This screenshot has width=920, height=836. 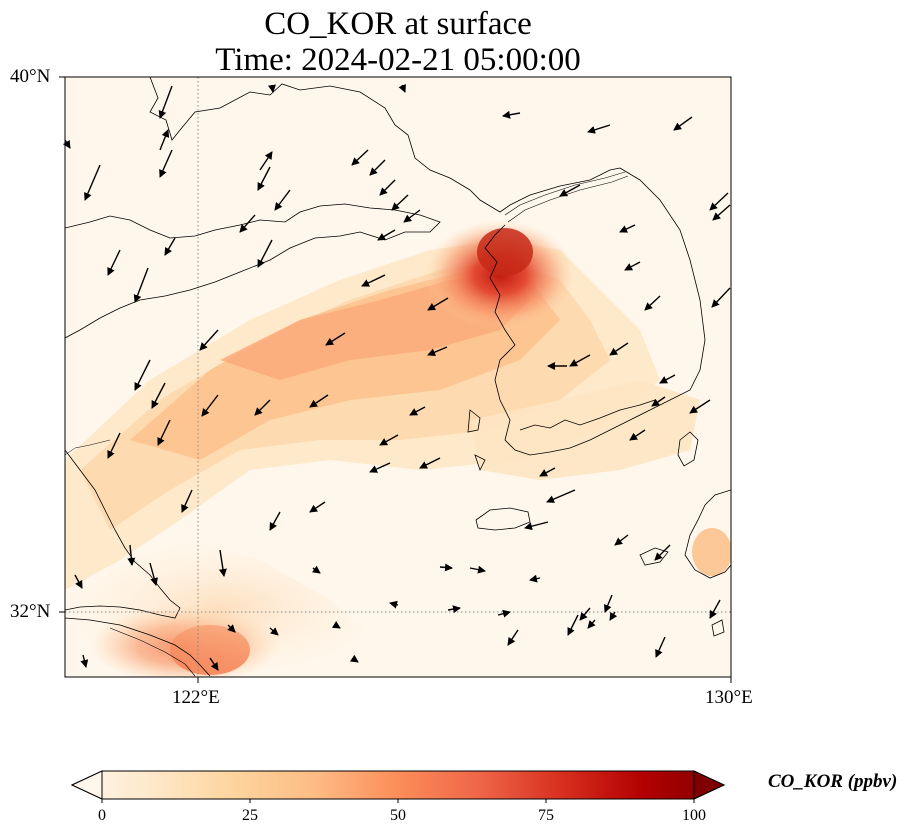 I want to click on chart-subtitle: Time: 2024-02-21 05:00:00, so click(x=398, y=60).